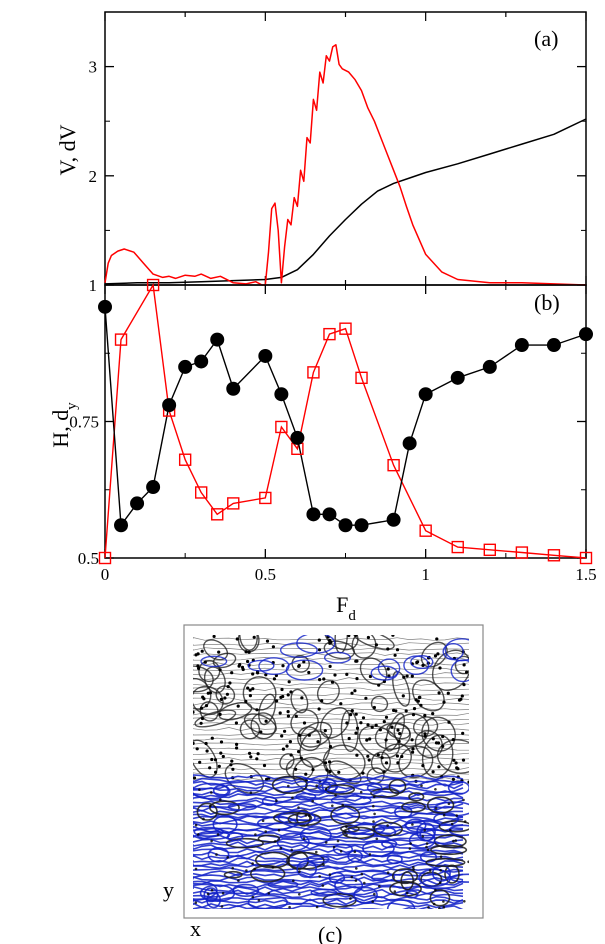 This screenshot has height=944, width=605. Describe the element at coordinates (352, 616) in the screenshot. I see `panel-b-xlabel-sub: d` at that location.